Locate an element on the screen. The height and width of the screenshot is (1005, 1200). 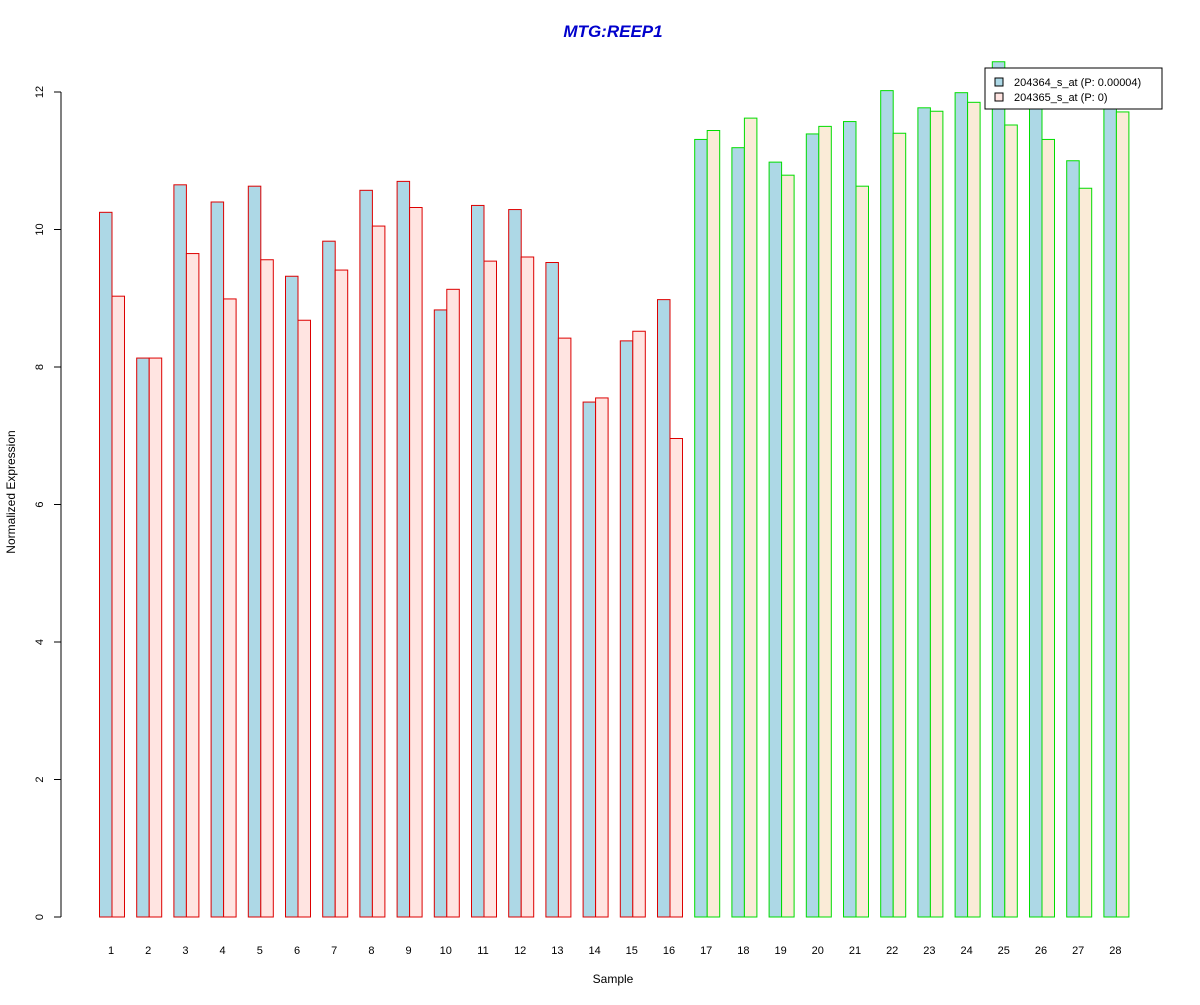
x-tick-label: 1 is located at coordinates (111, 951).